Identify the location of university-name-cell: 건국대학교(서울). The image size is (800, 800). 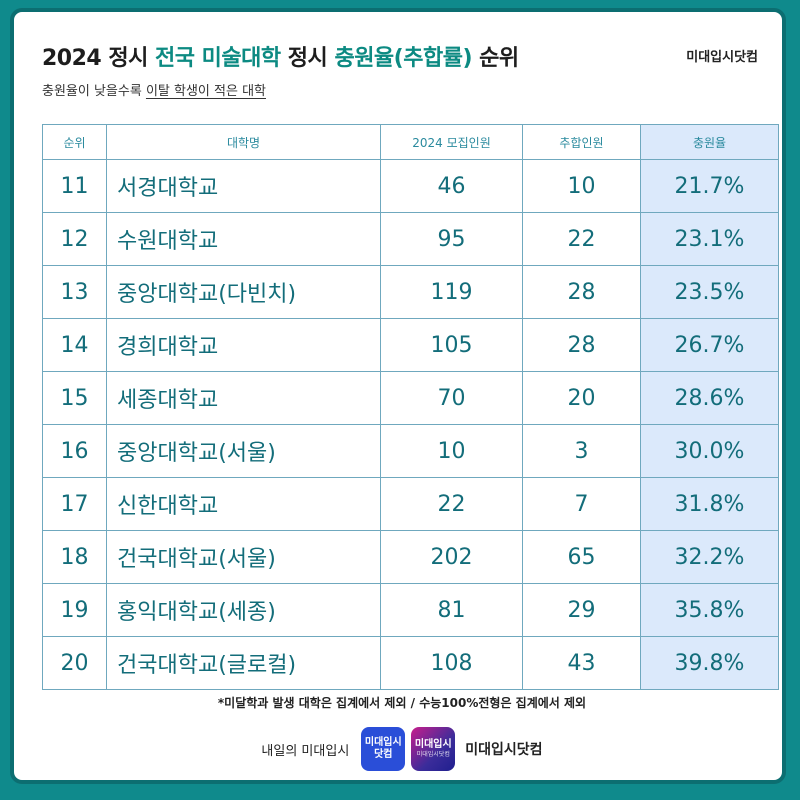
(243, 557).